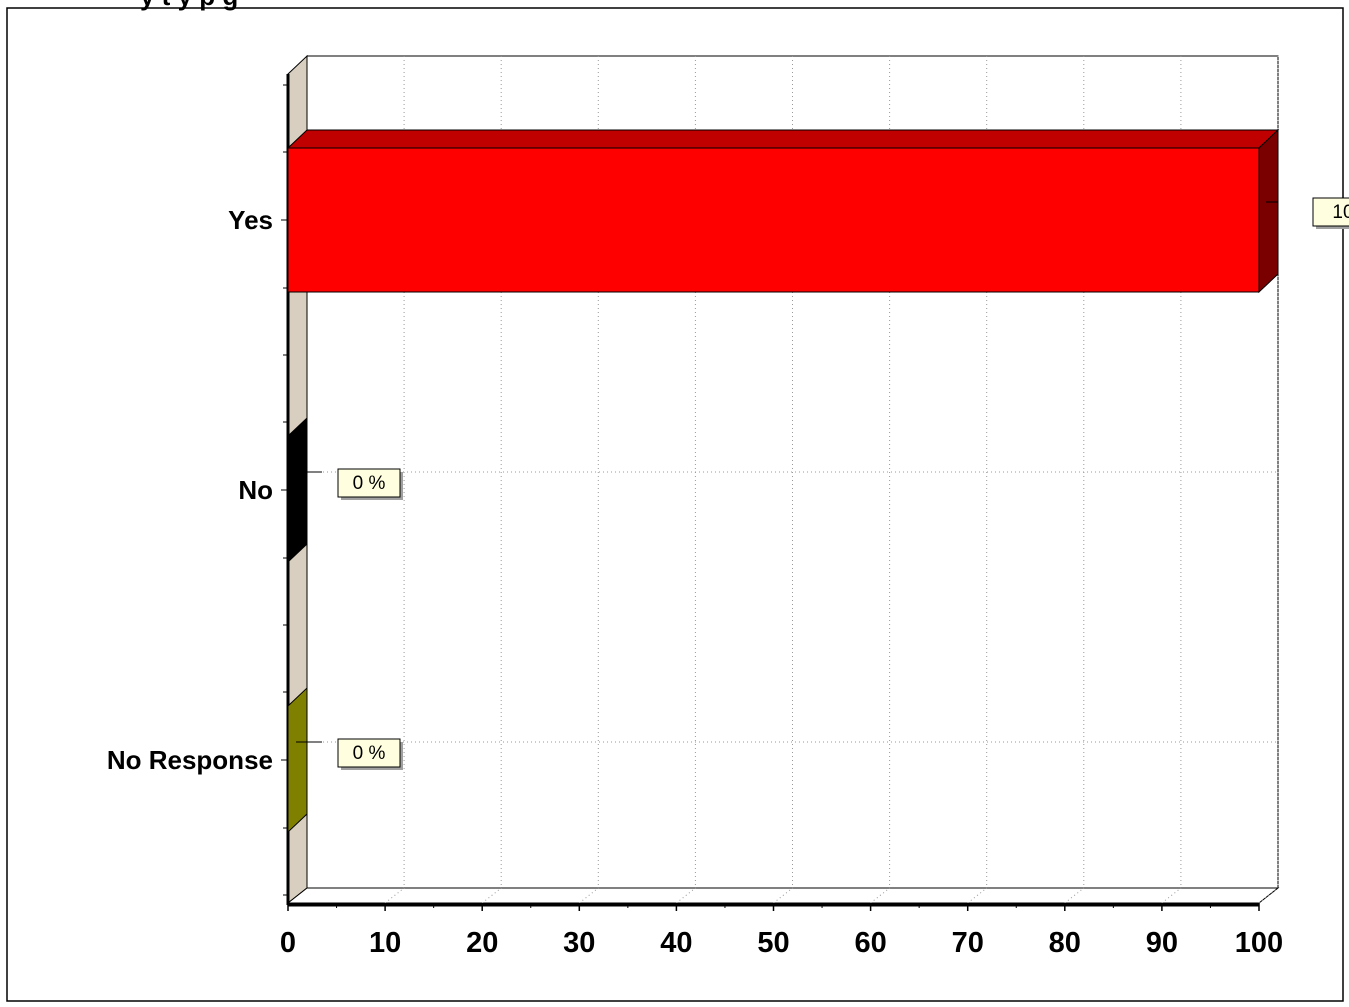  Describe the element at coordinates (190, 760) in the screenshot. I see `category-label: No Response` at that location.